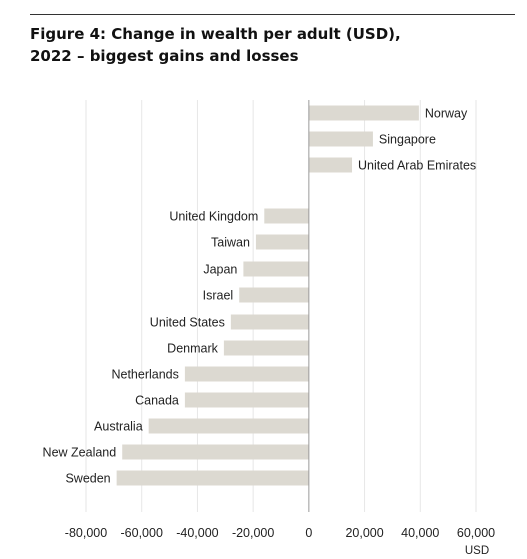  I want to click on category-label: Sweden, so click(87, 479).